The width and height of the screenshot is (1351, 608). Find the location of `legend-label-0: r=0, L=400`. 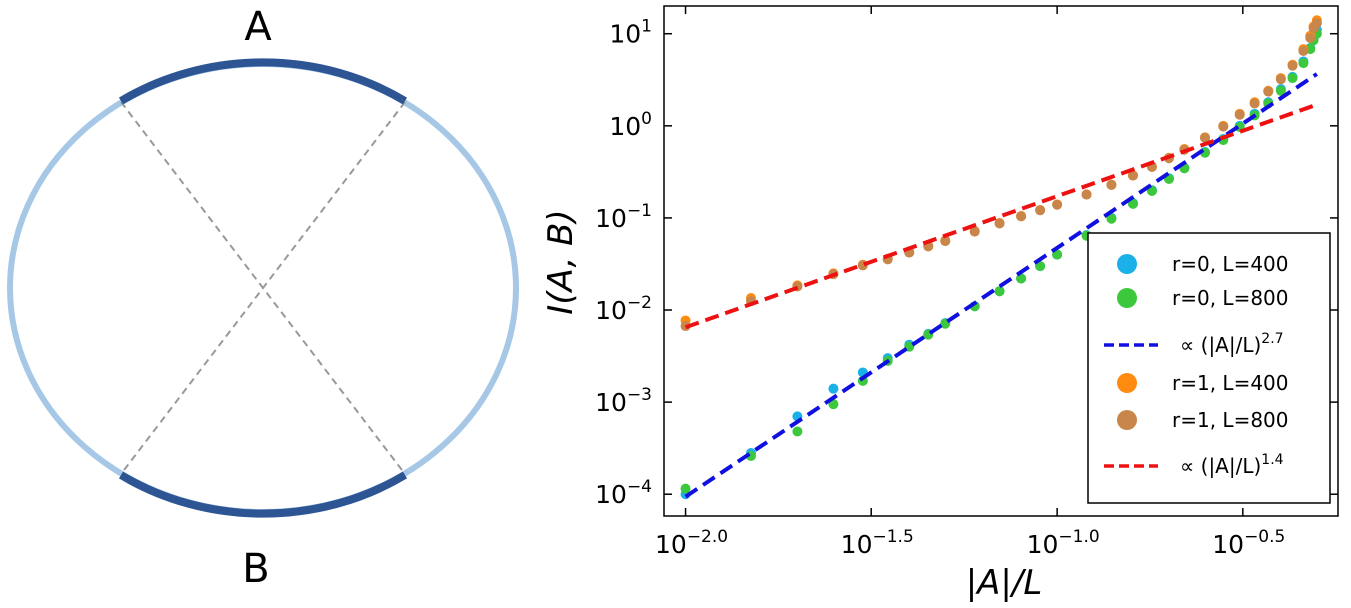

legend-label-0: r=0, L=400 is located at coordinates (1230, 264).